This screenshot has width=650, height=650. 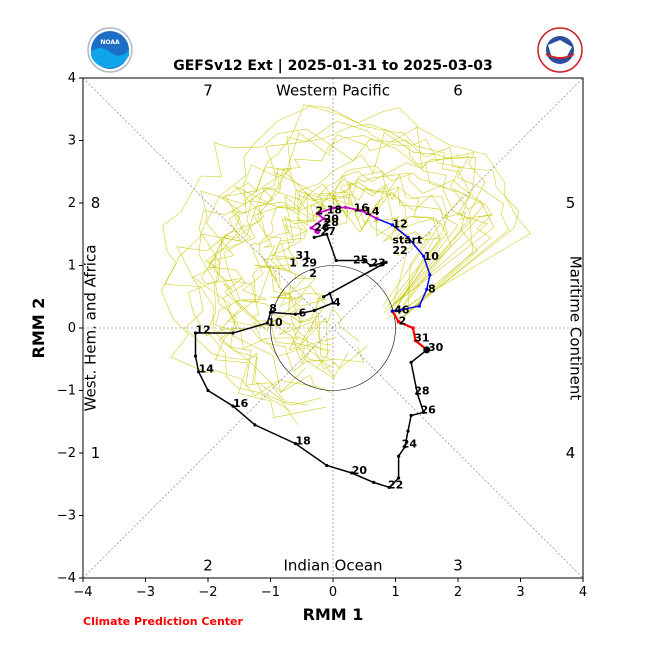 I want to click on current-position-marker, so click(x=427, y=350).